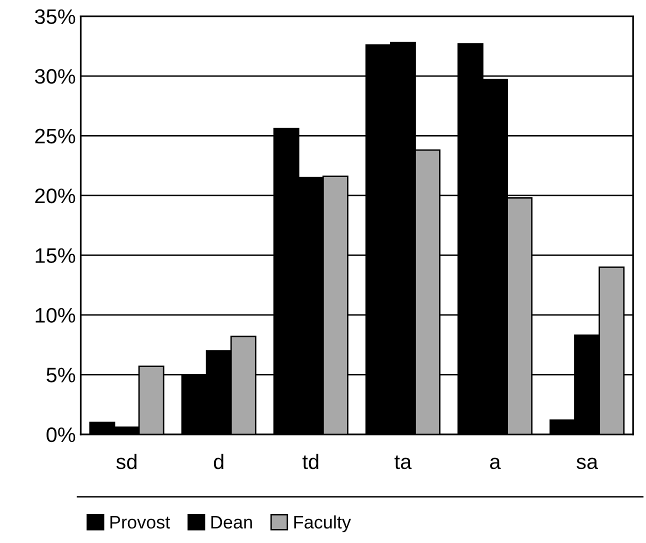 This screenshot has height=543, width=646. Describe the element at coordinates (231, 522) in the screenshot. I see `legend-label: Dean` at that location.